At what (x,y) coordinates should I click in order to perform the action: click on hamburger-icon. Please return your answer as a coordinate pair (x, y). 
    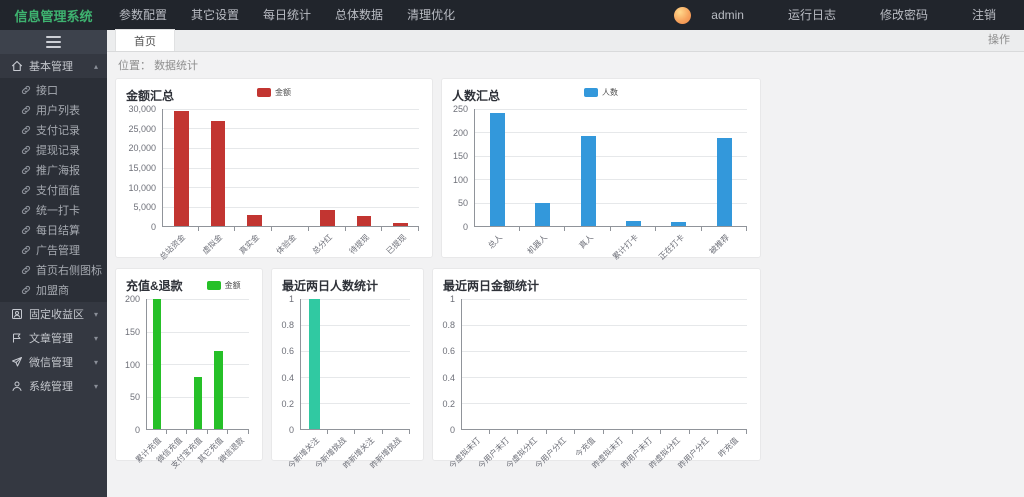
    Looking at the image, I should click on (53, 42).